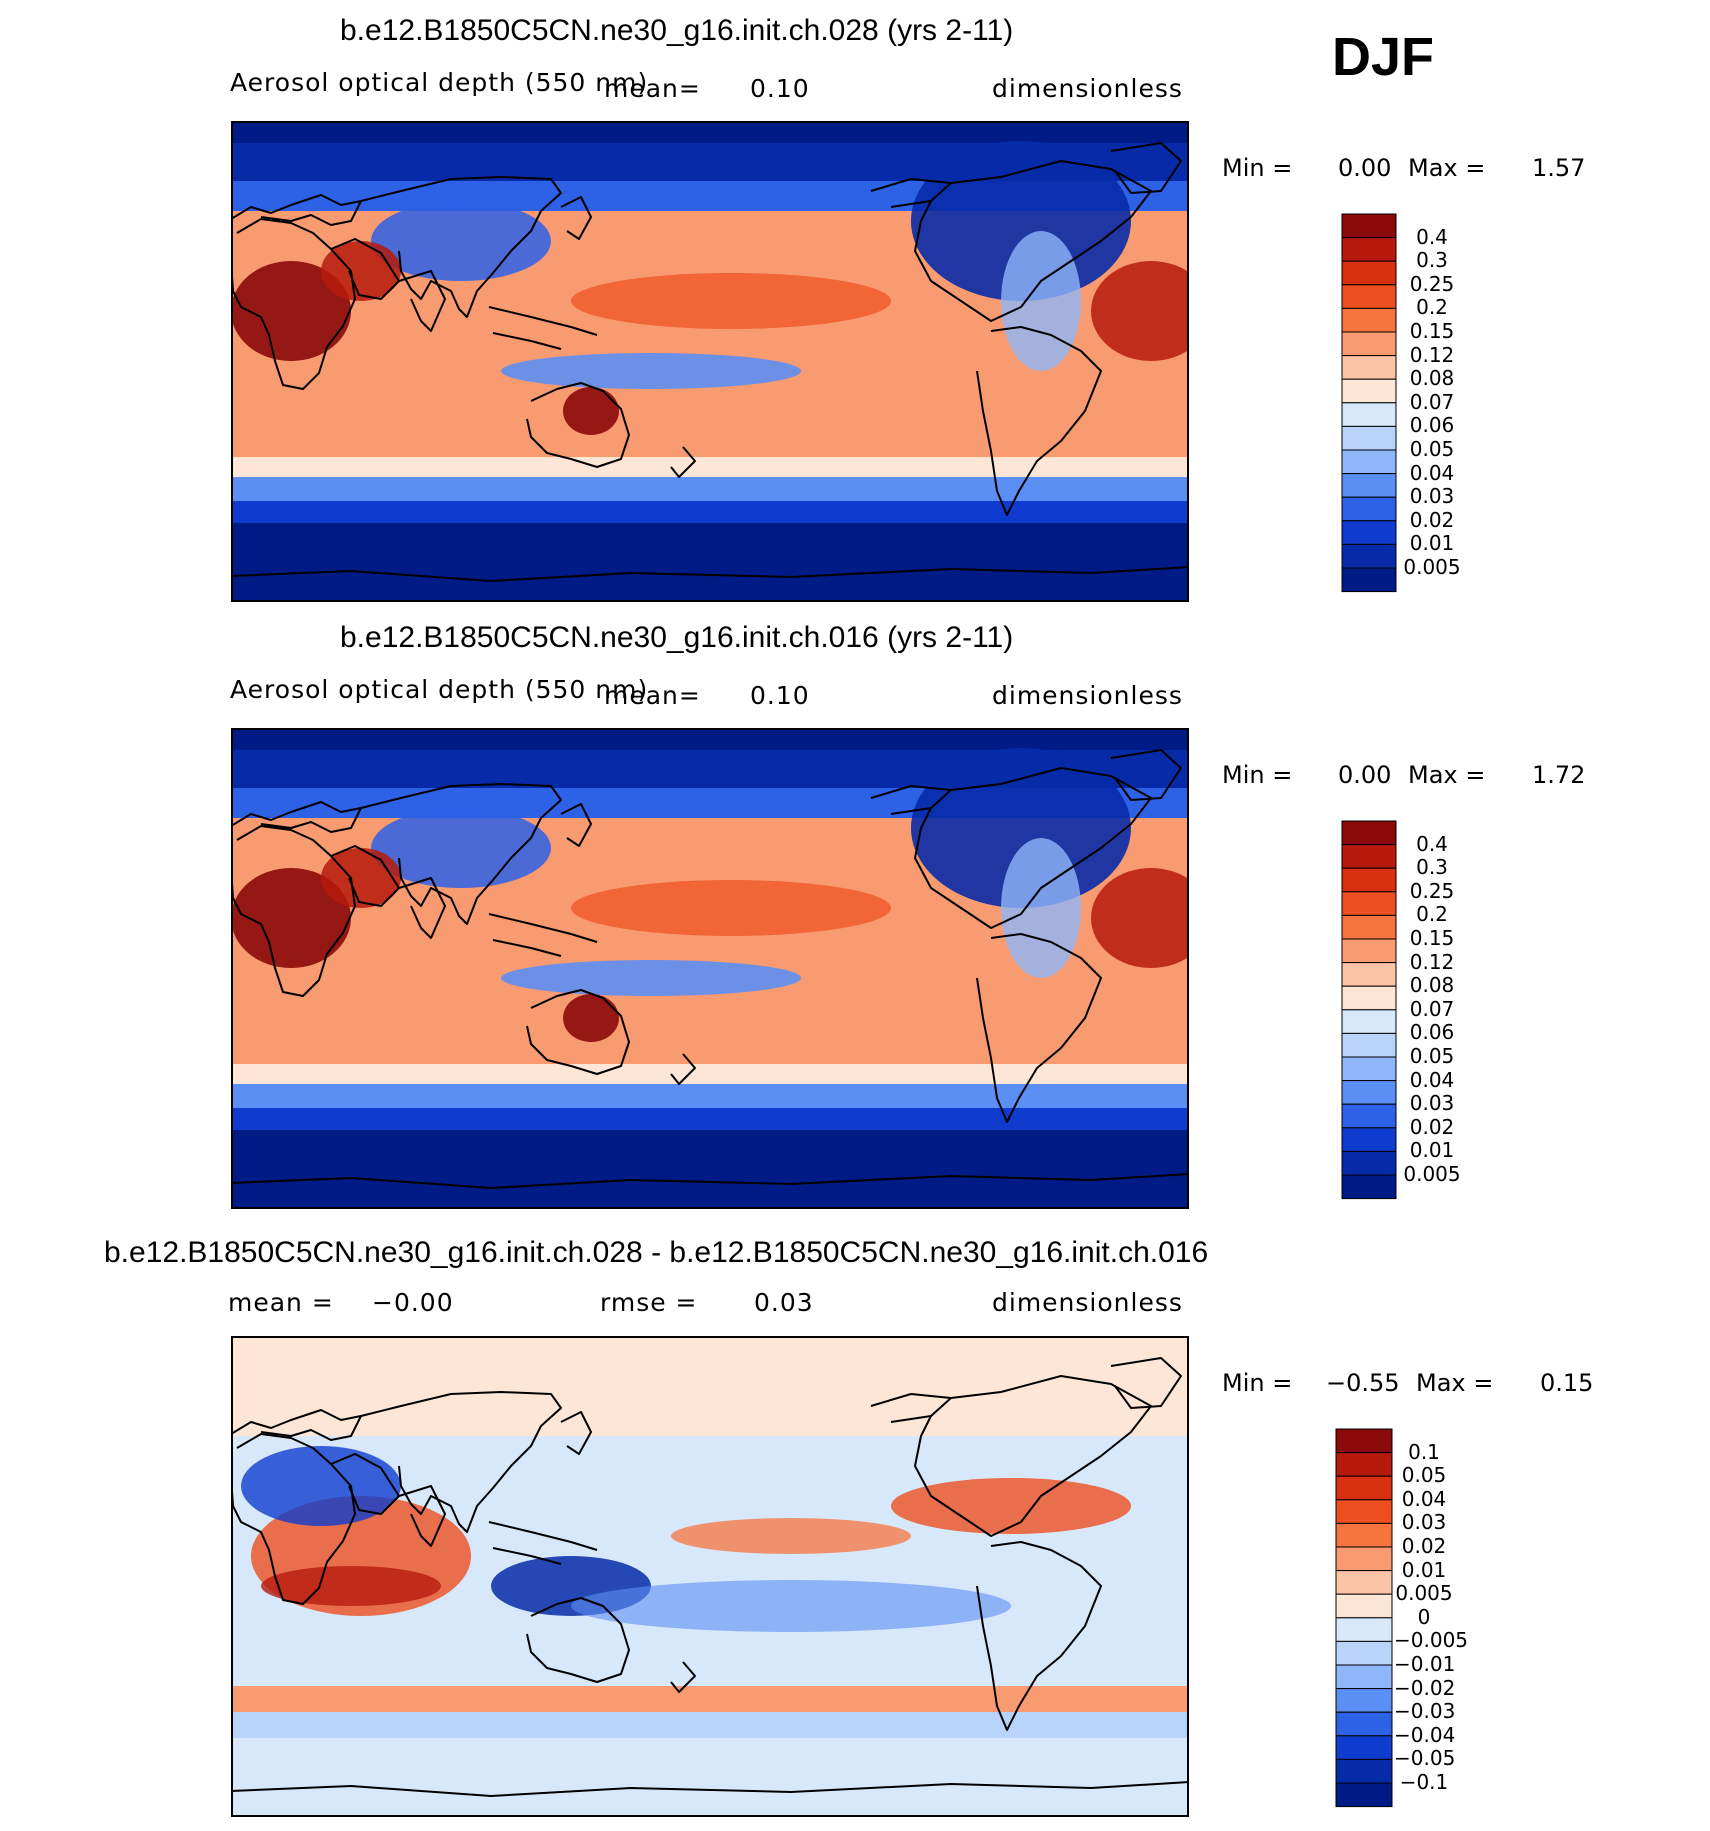 This screenshot has height=1831, width=1710. I want to click on colorbar-label: 0.25, so click(1432, 283).